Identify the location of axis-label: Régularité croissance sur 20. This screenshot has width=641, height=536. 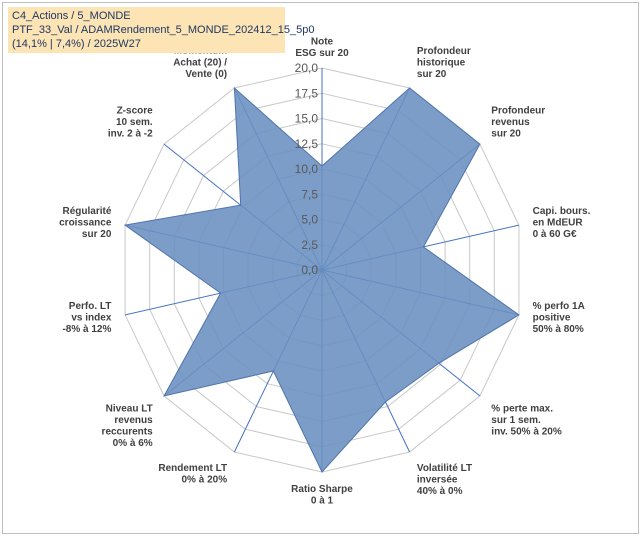
(85, 223).